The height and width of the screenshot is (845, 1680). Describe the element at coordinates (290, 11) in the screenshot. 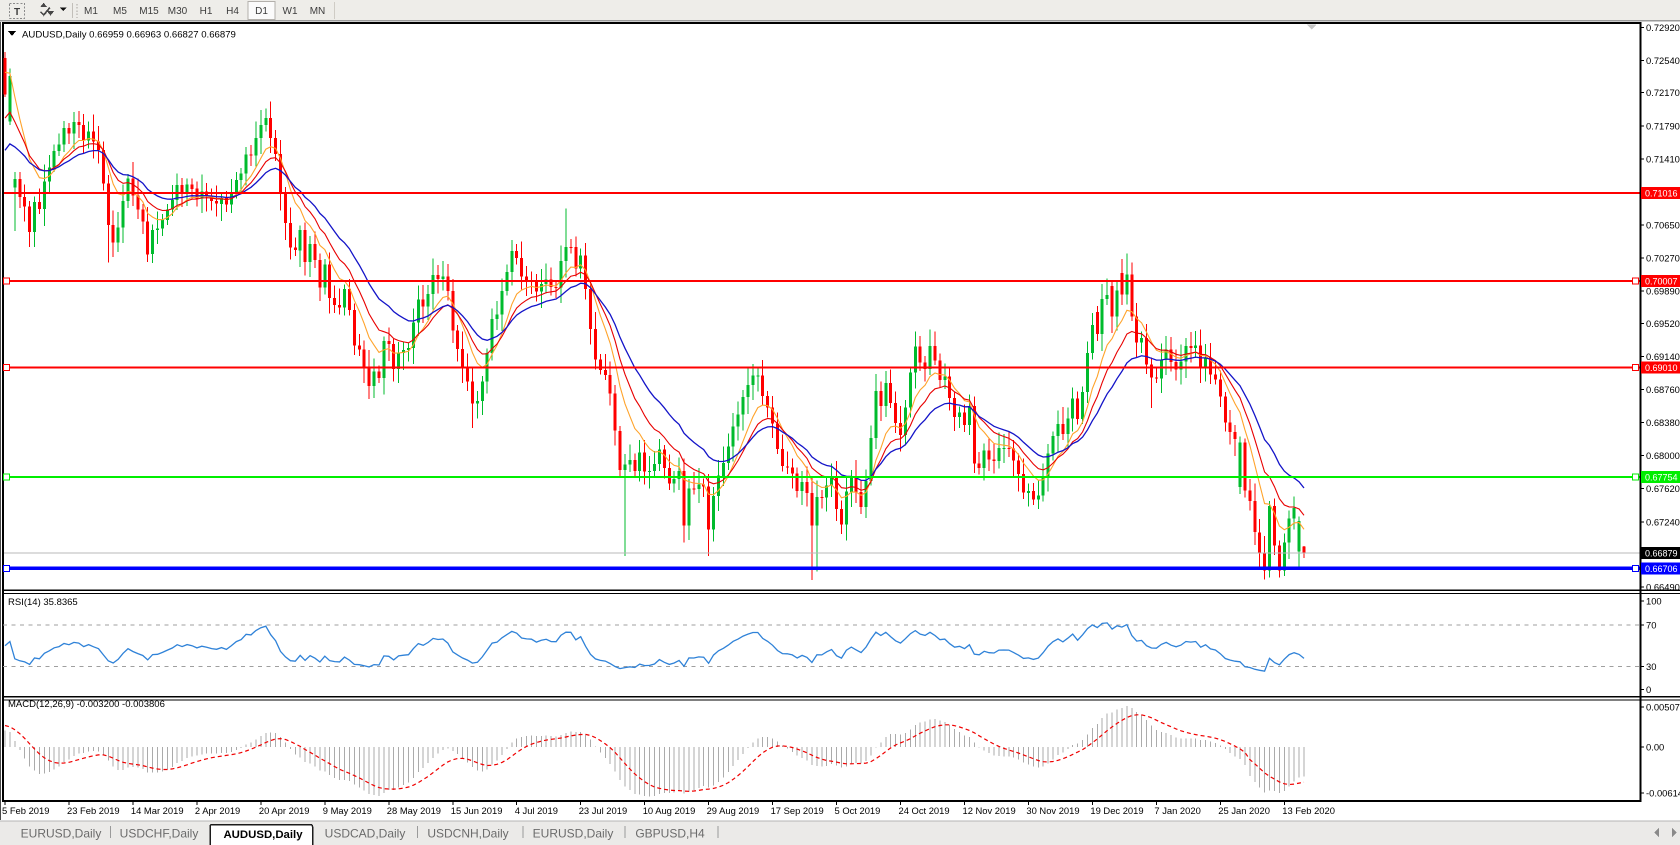

I see `svg-text: W1` at that location.